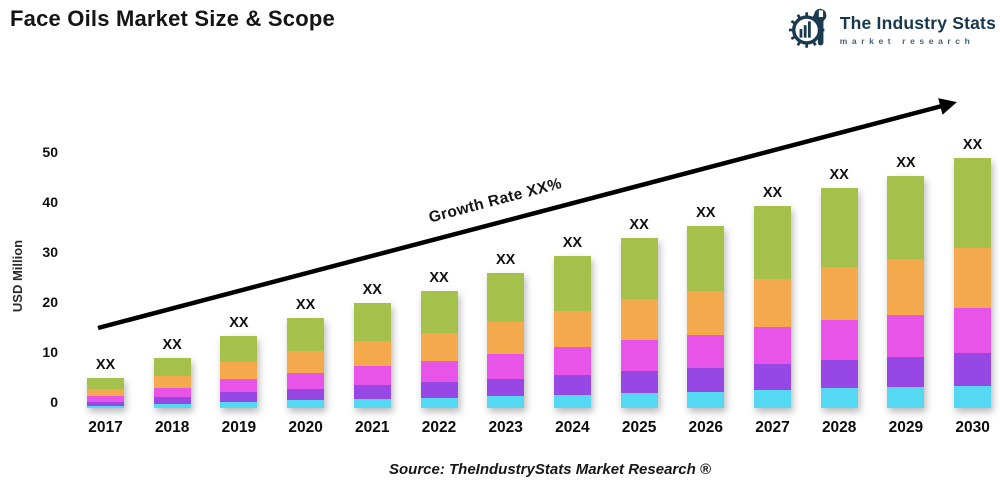 Image resolution: width=1000 pixels, height=500 pixels. I want to click on stacked-bar-2027, so click(772, 306).